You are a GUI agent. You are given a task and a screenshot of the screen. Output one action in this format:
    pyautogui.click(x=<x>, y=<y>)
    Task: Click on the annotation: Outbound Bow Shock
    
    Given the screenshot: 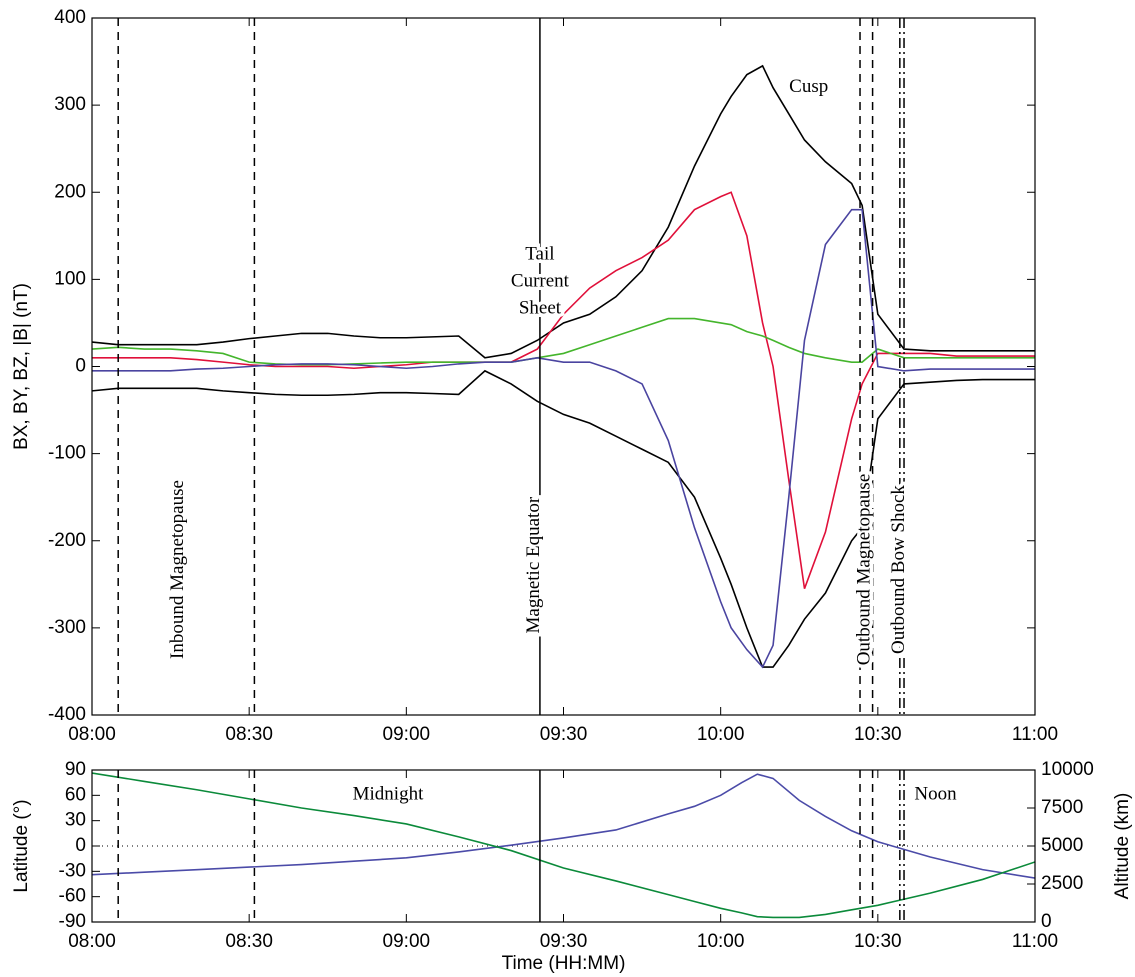 What is the action you would take?
    pyautogui.click(x=898, y=569)
    